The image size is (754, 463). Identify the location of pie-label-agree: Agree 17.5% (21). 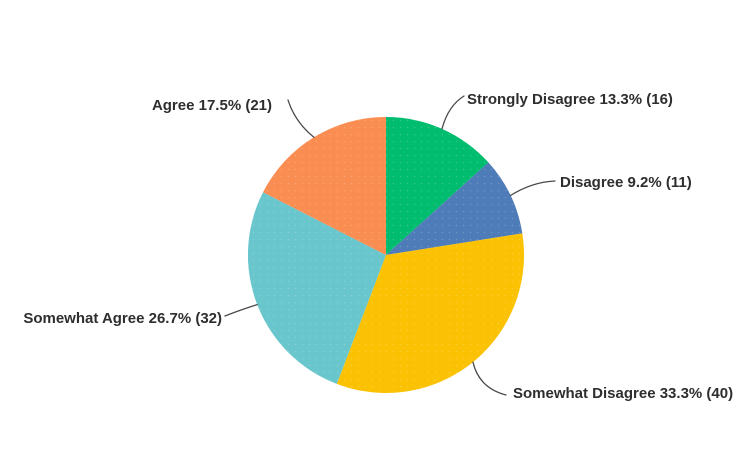
(211, 105).